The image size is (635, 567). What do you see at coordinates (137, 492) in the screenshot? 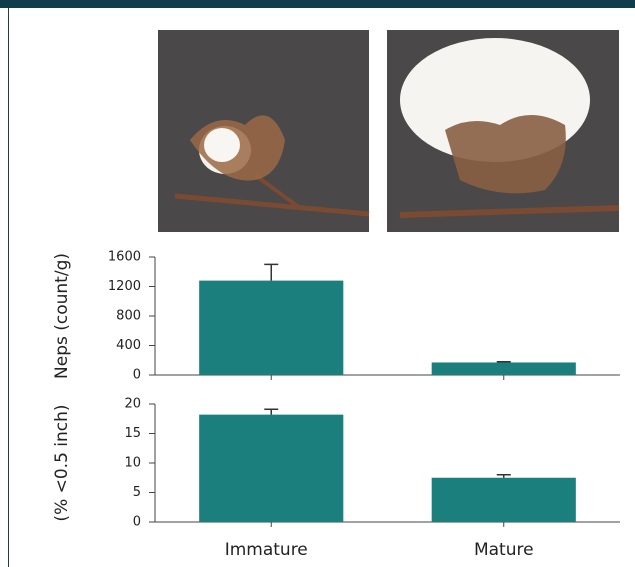
I see `y-tick-label: 5` at bounding box center [137, 492].